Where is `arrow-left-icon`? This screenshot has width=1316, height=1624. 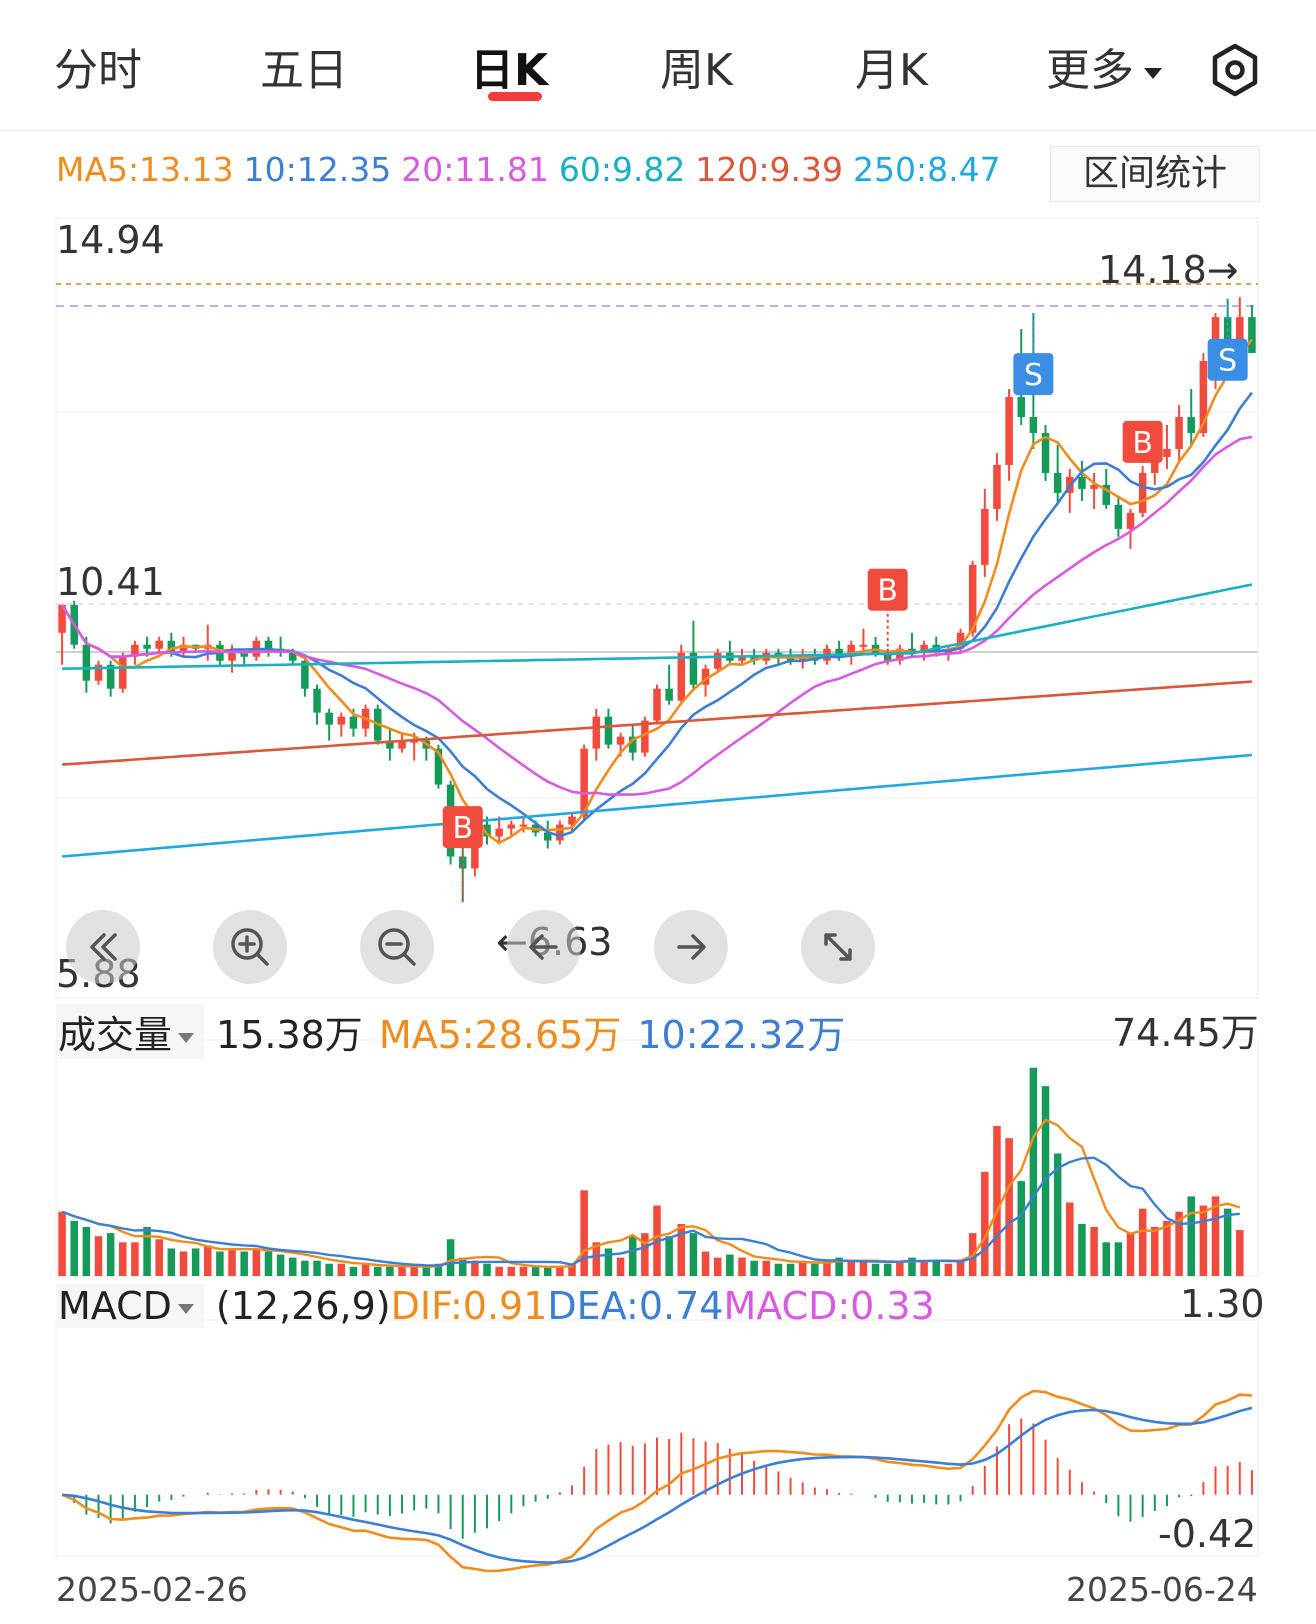
arrow-left-icon is located at coordinates (544, 947).